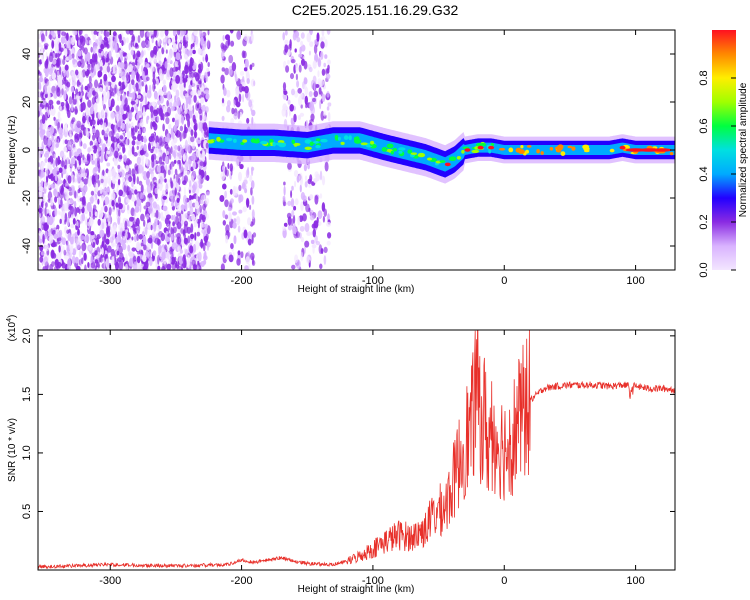 The image size is (750, 600). Describe the element at coordinates (724, 150) in the screenshot. I see `colorbar-gradient` at that location.